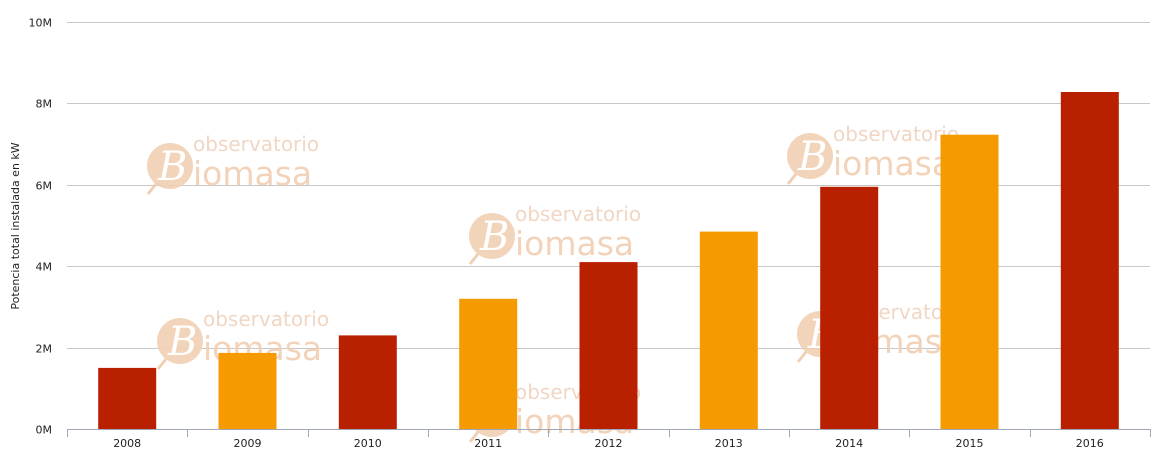 This screenshot has width=1171, height=467. Describe the element at coordinates (849, 443) in the screenshot. I see `x-tick-label: 2014` at that location.